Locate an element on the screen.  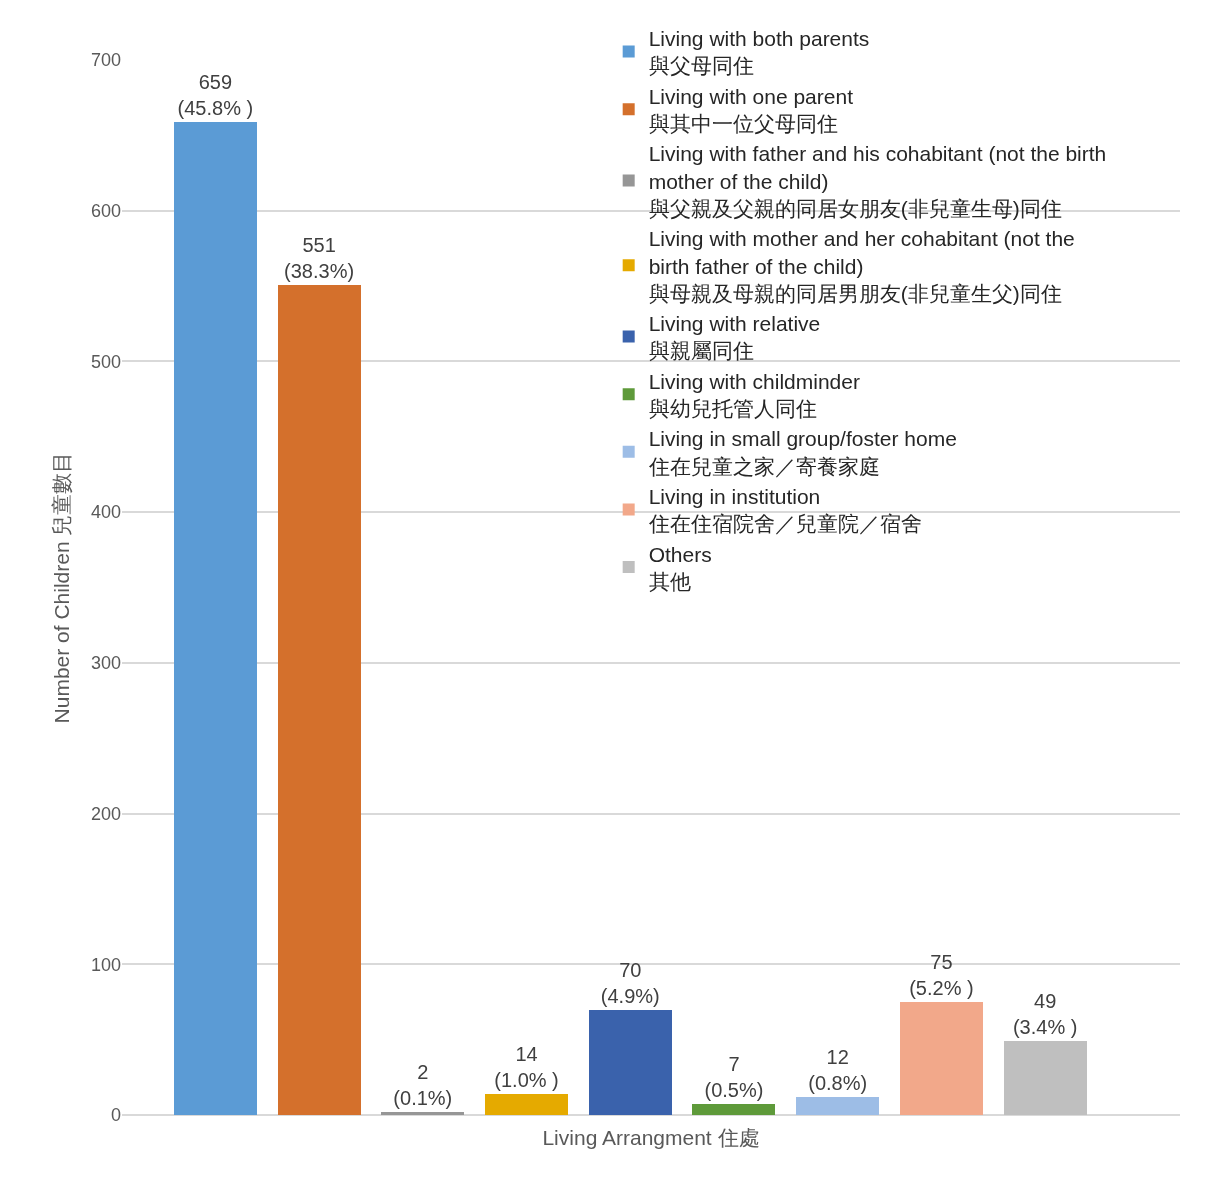
y-axis-title: Number of Children 兒童數目 is located at coordinates (62, 587).